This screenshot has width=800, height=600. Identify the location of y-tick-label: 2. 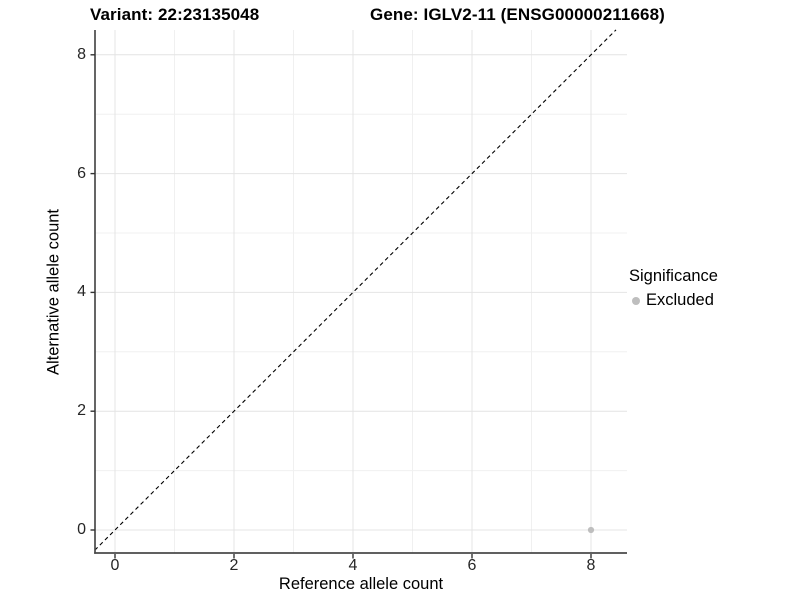
(81, 410).